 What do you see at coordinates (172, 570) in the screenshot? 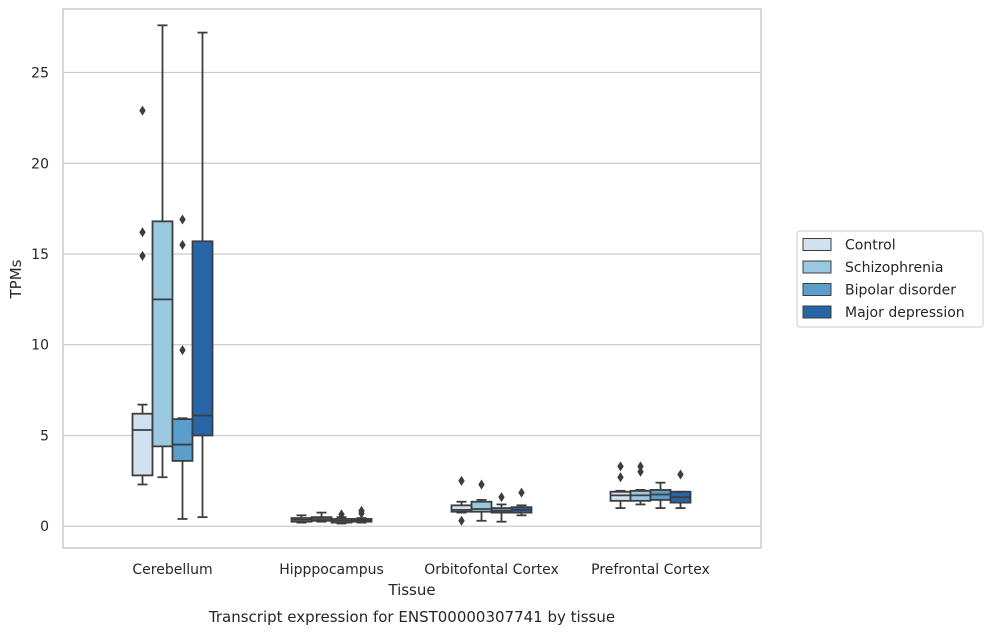
I see `x-tick-label-1: Cerebellum` at bounding box center [172, 570].